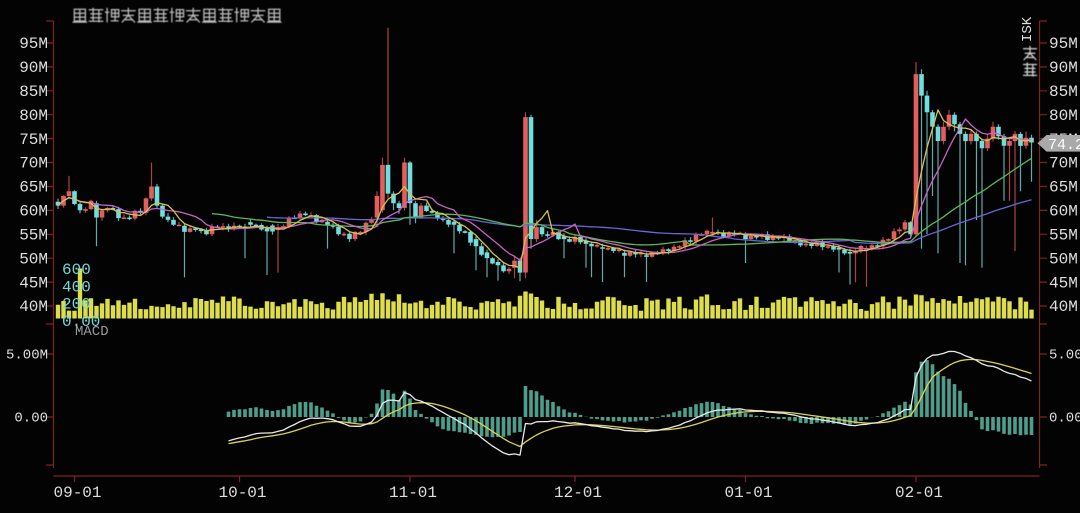 The image size is (1080, 513). I want to click on svg-text: 09-01, so click(77, 493).